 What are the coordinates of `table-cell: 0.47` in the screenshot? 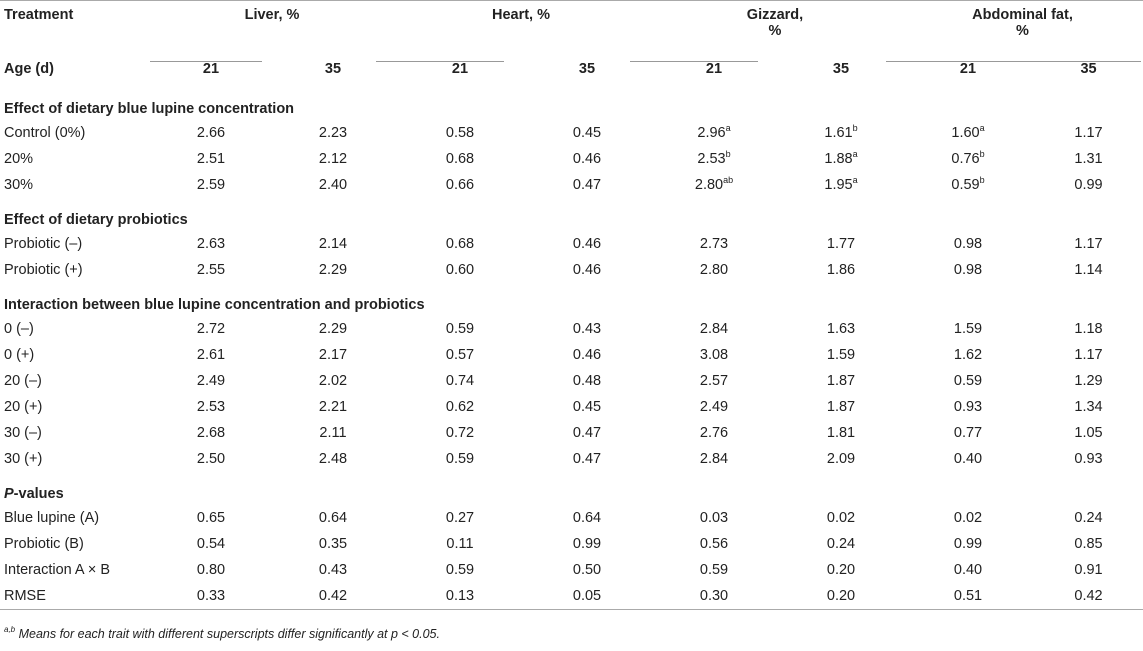 It's located at (587, 185).